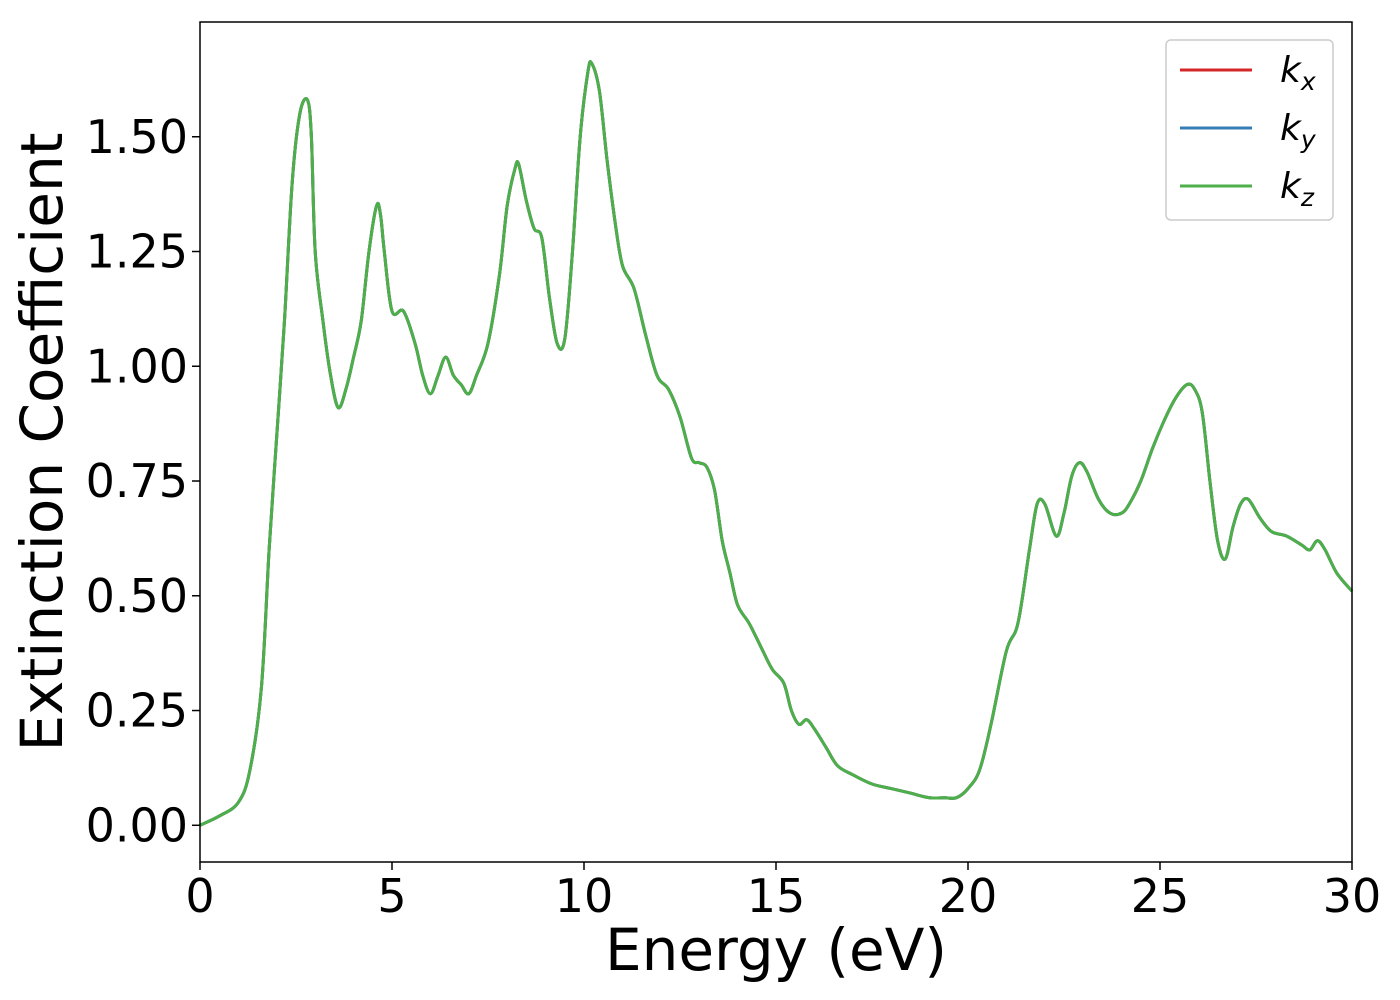 This screenshot has width=1400, height=1000. What do you see at coordinates (776, 896) in the screenshot?
I see `x-tick-label: 15` at bounding box center [776, 896].